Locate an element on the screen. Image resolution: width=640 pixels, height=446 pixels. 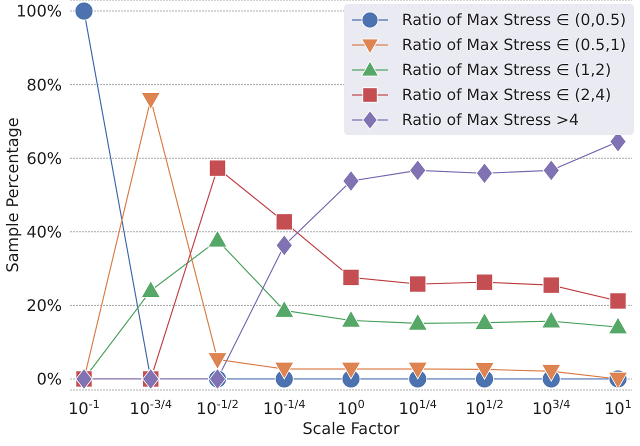
legend-label: Ratio of Max Stress ∈ (0.5,1) is located at coordinates (514, 45).